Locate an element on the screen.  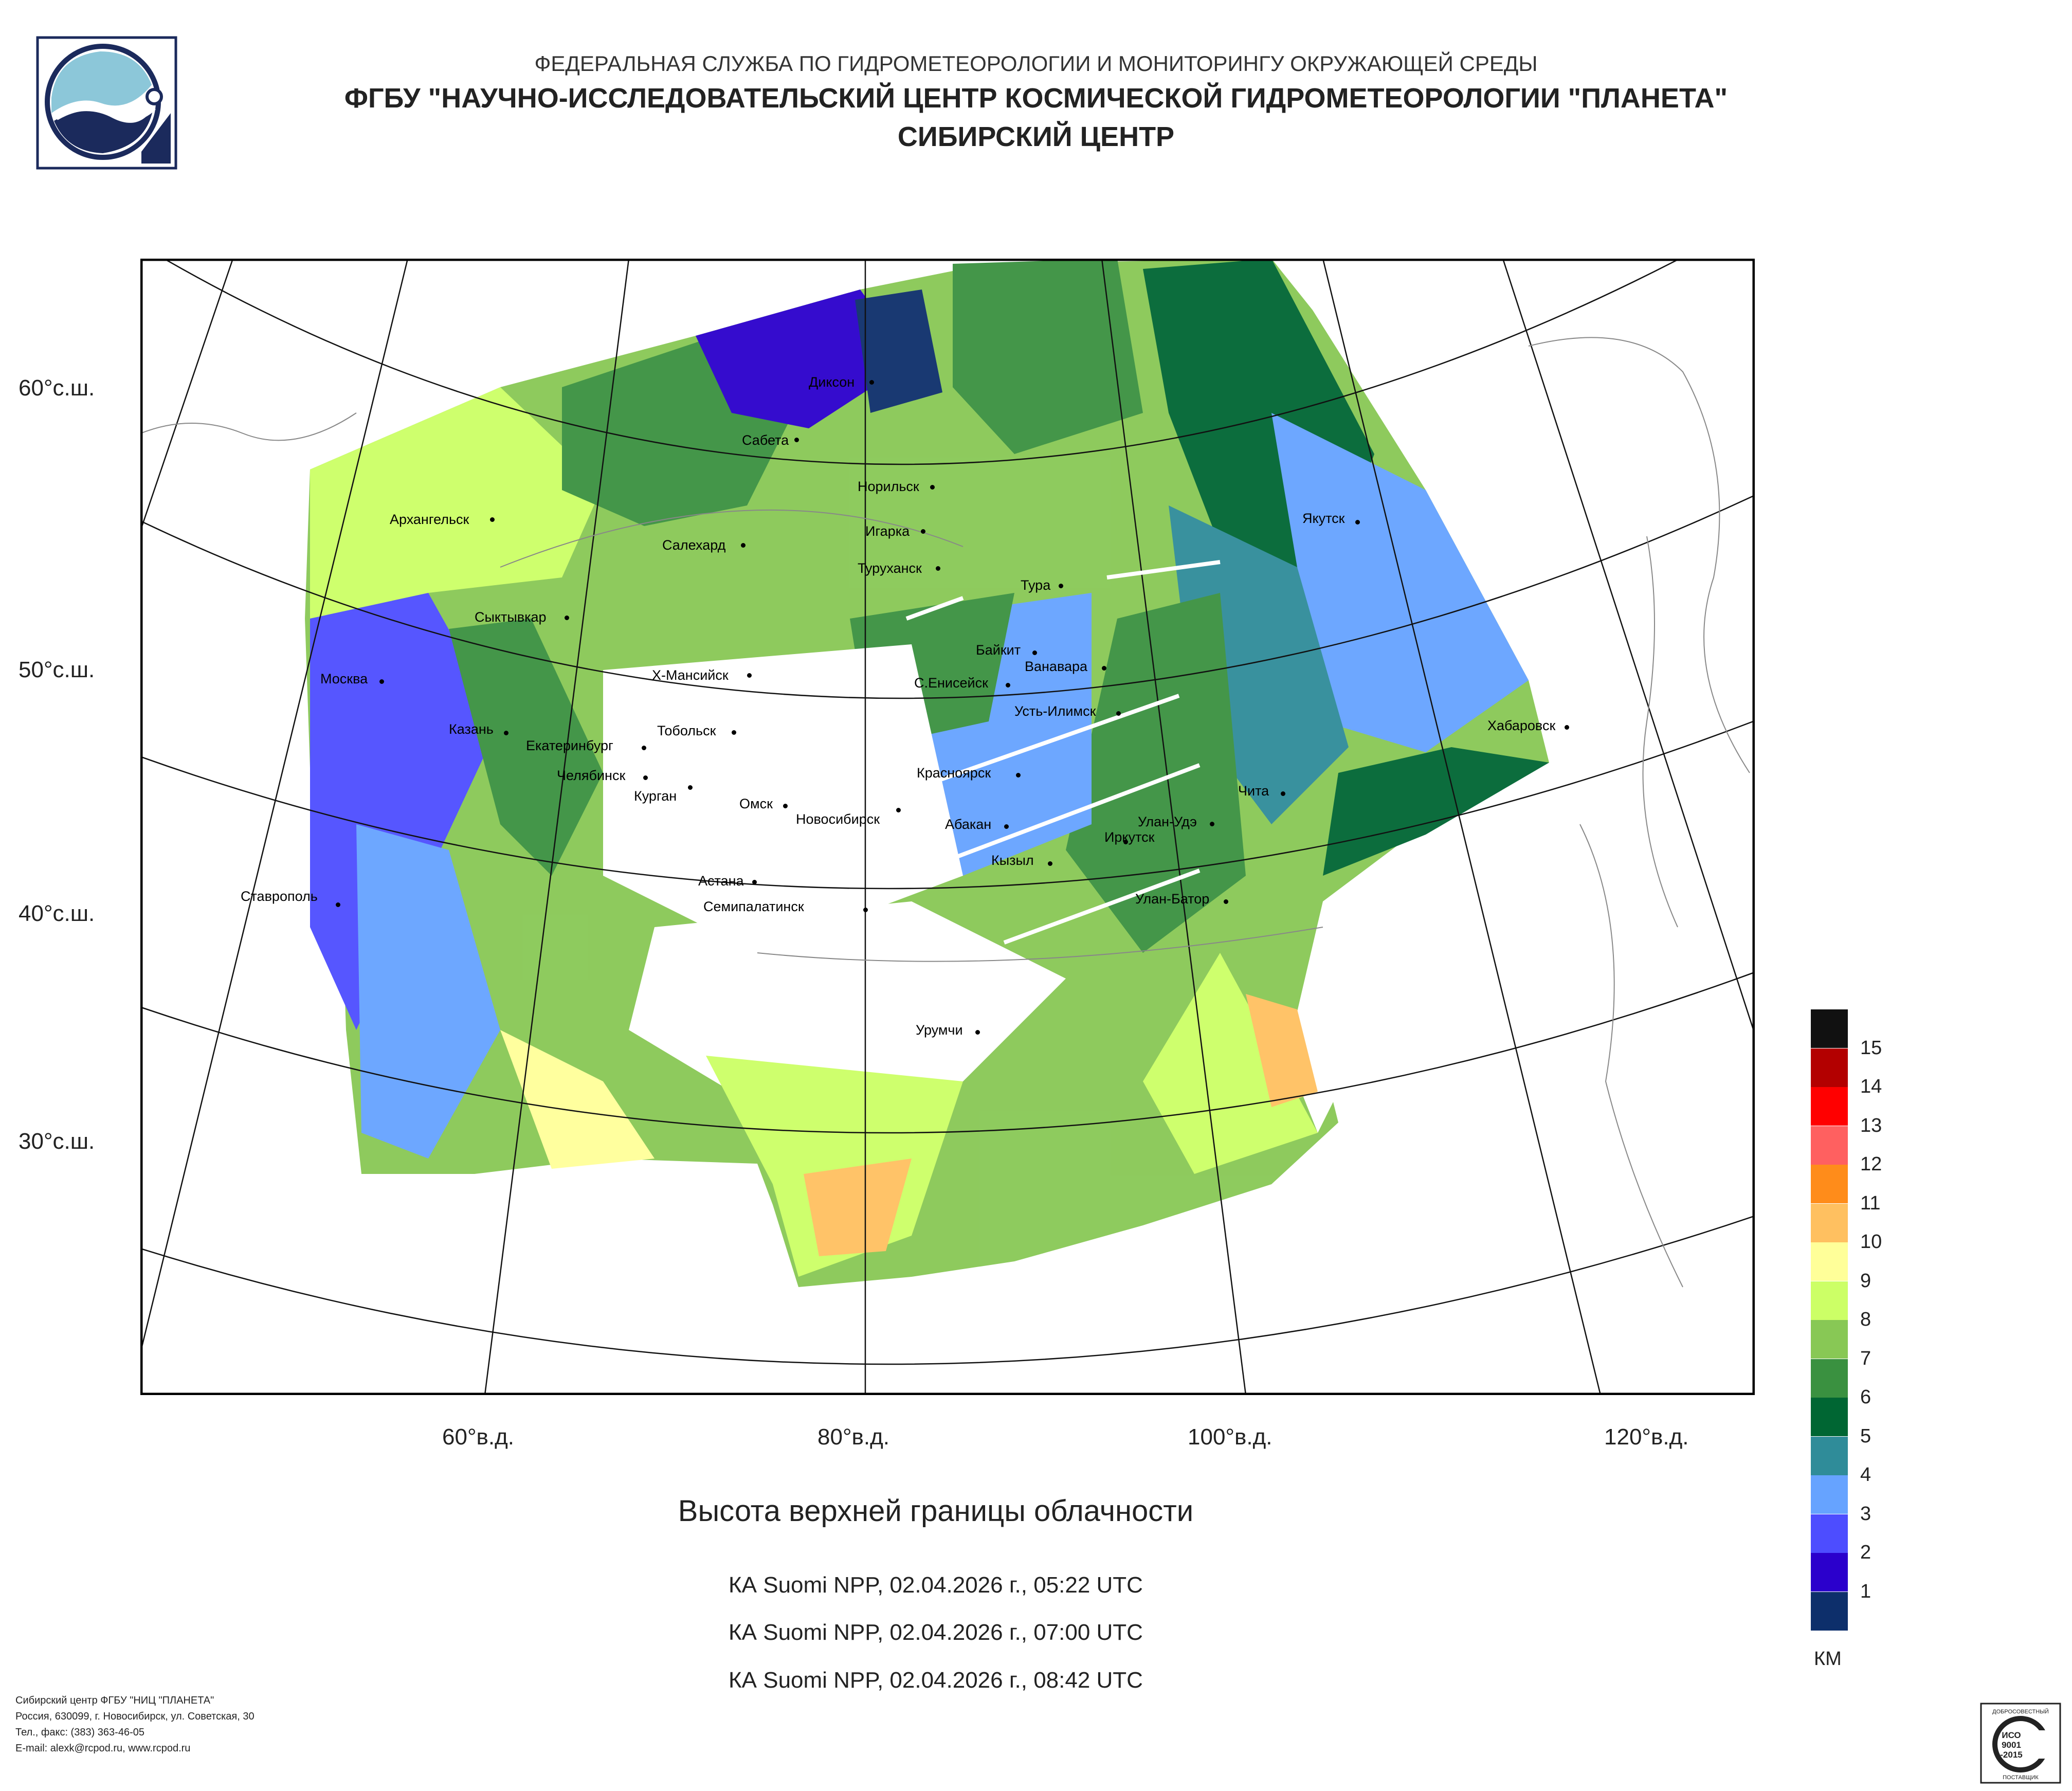
city-moscow: Москва is located at coordinates (344, 679).